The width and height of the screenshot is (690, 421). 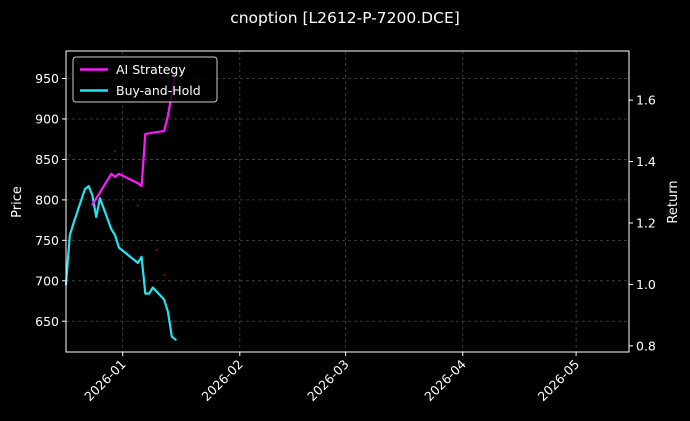 I want to click on y-tick-label-right: 1.6, so click(x=646, y=100).